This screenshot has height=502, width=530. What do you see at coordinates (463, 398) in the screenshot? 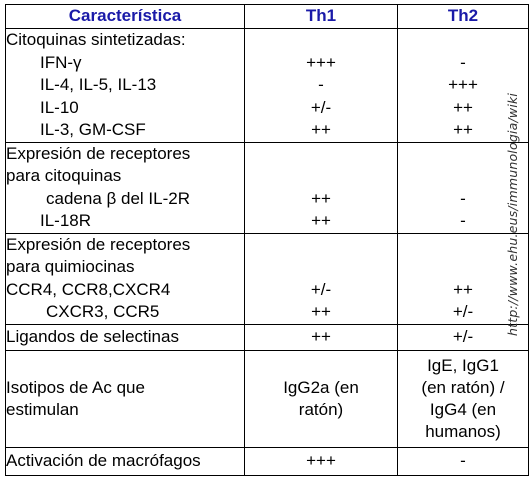
I see `isotypes-th2: IgE, IgG1 (en ratón) / IgG4 (en humanos)` at bounding box center [463, 398].